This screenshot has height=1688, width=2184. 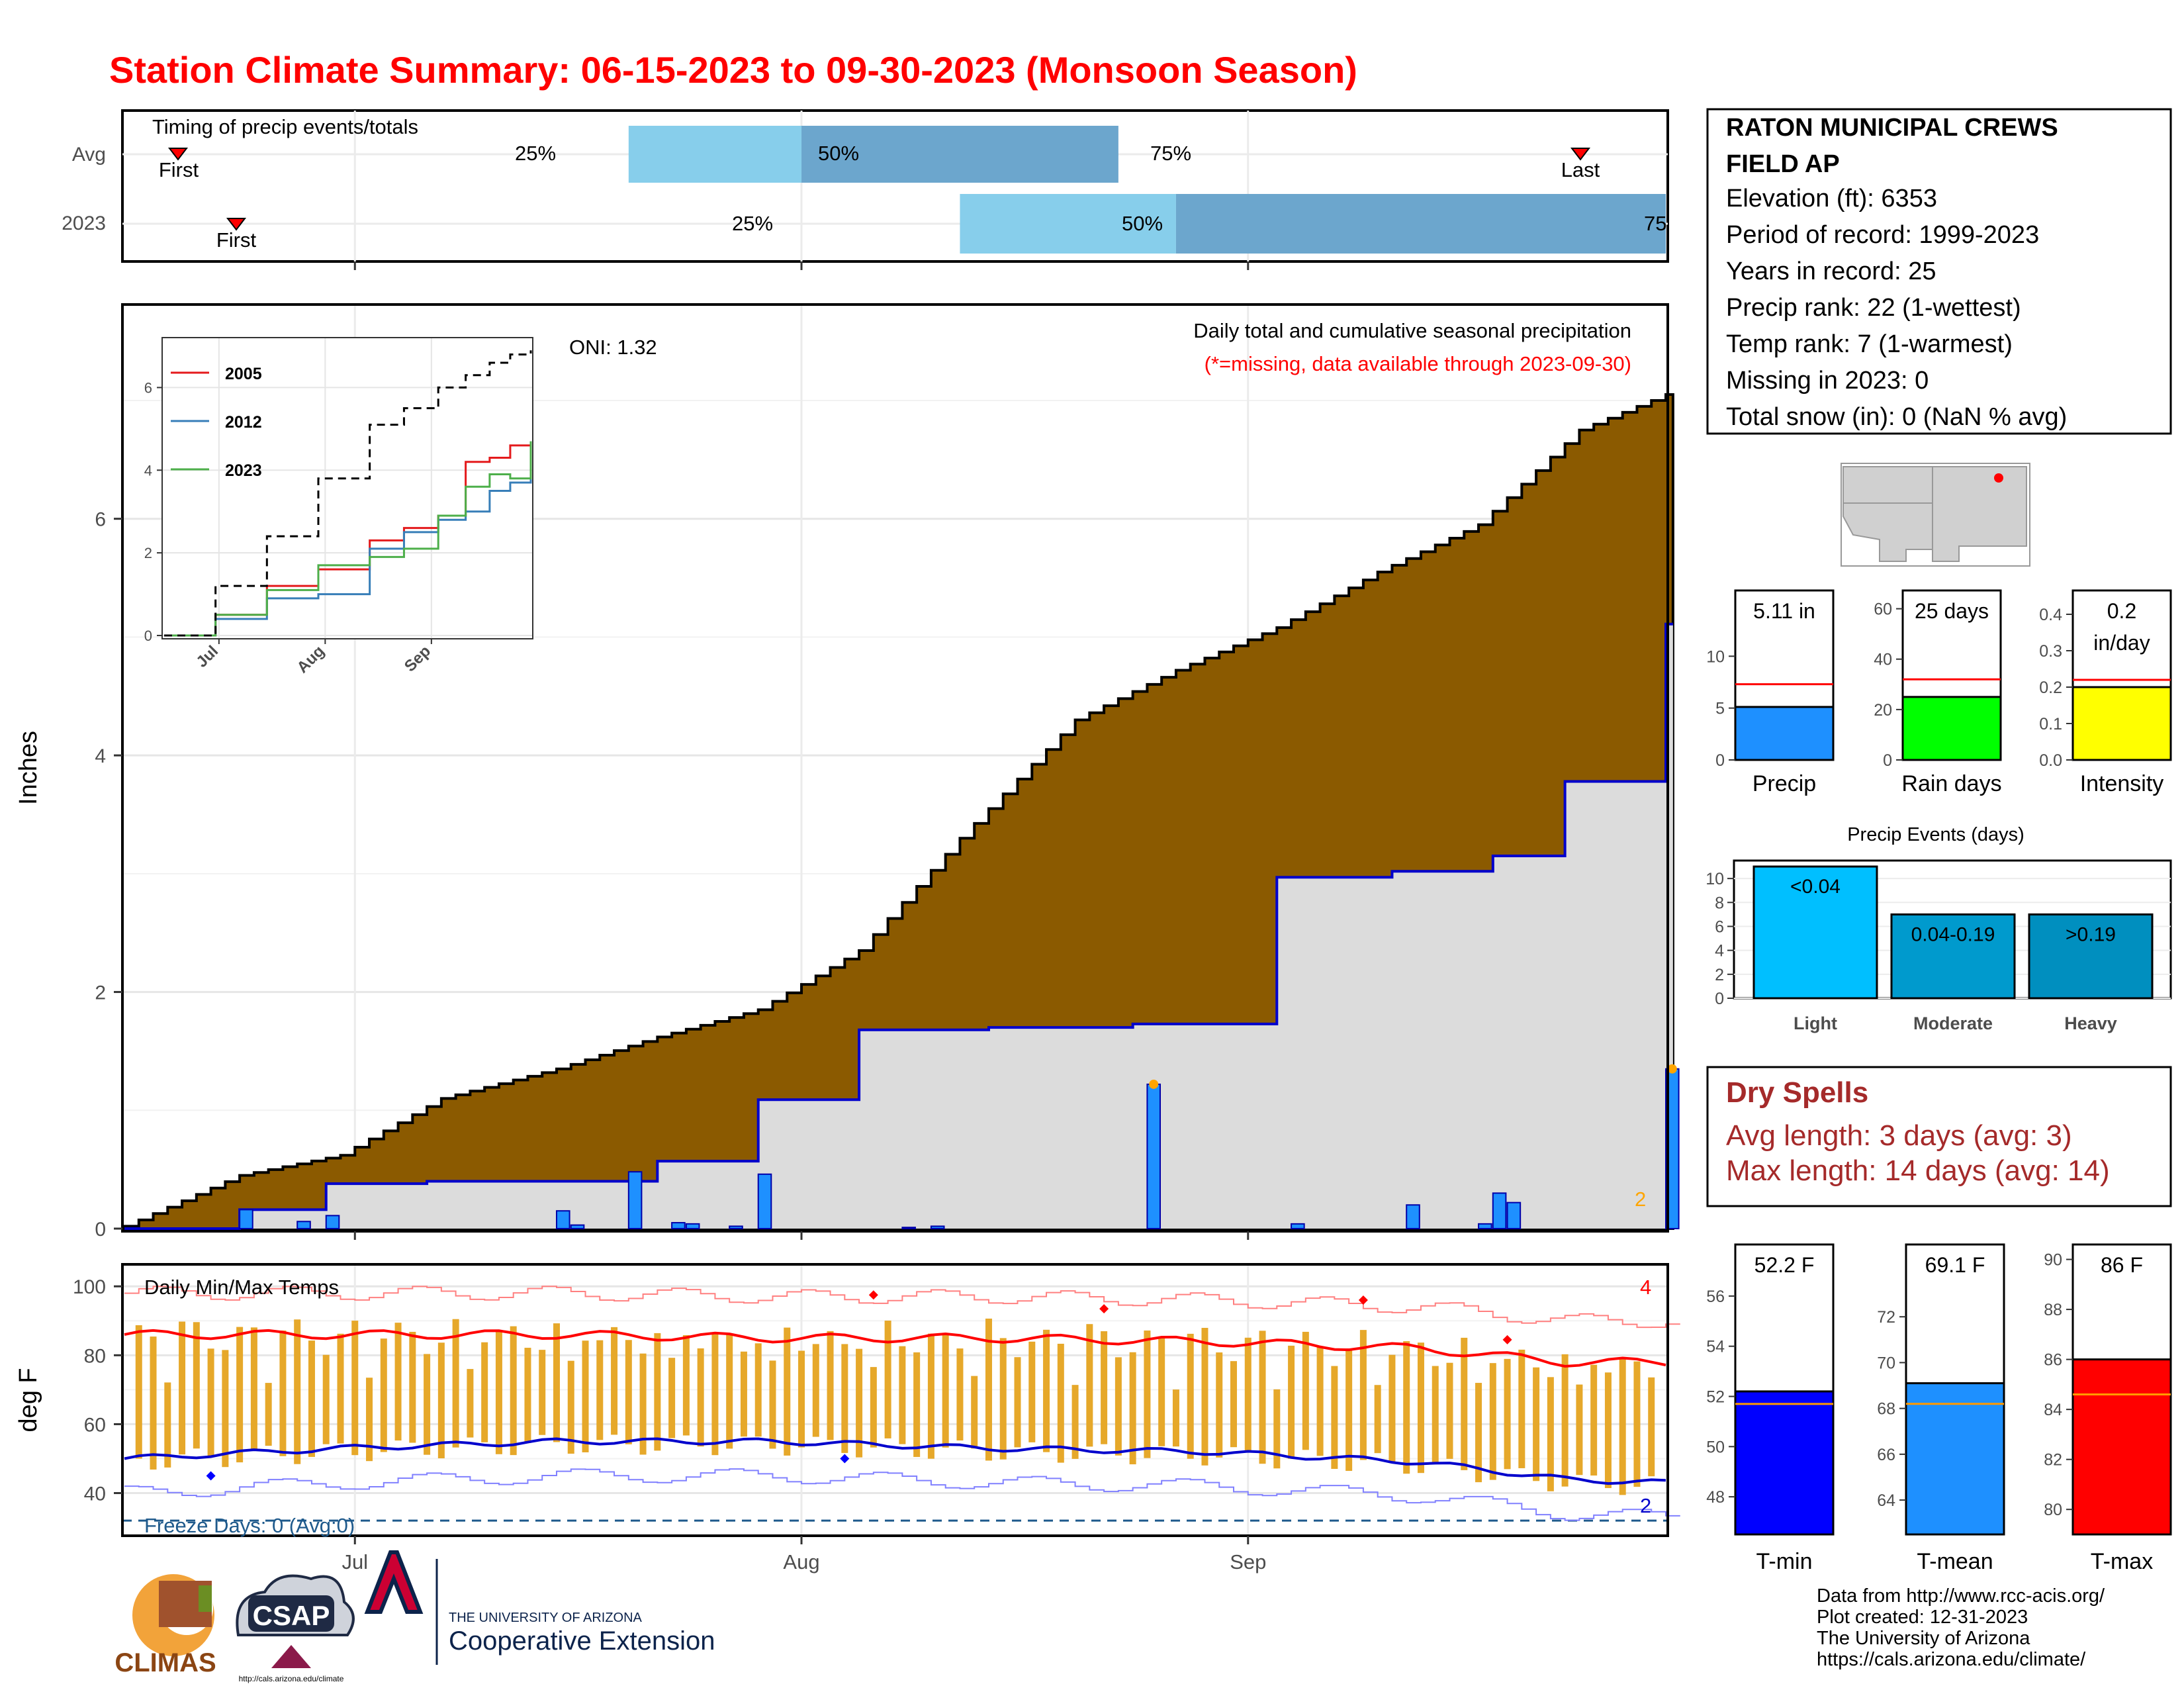 I want to click on legend-2005: 2005, so click(x=244, y=374).